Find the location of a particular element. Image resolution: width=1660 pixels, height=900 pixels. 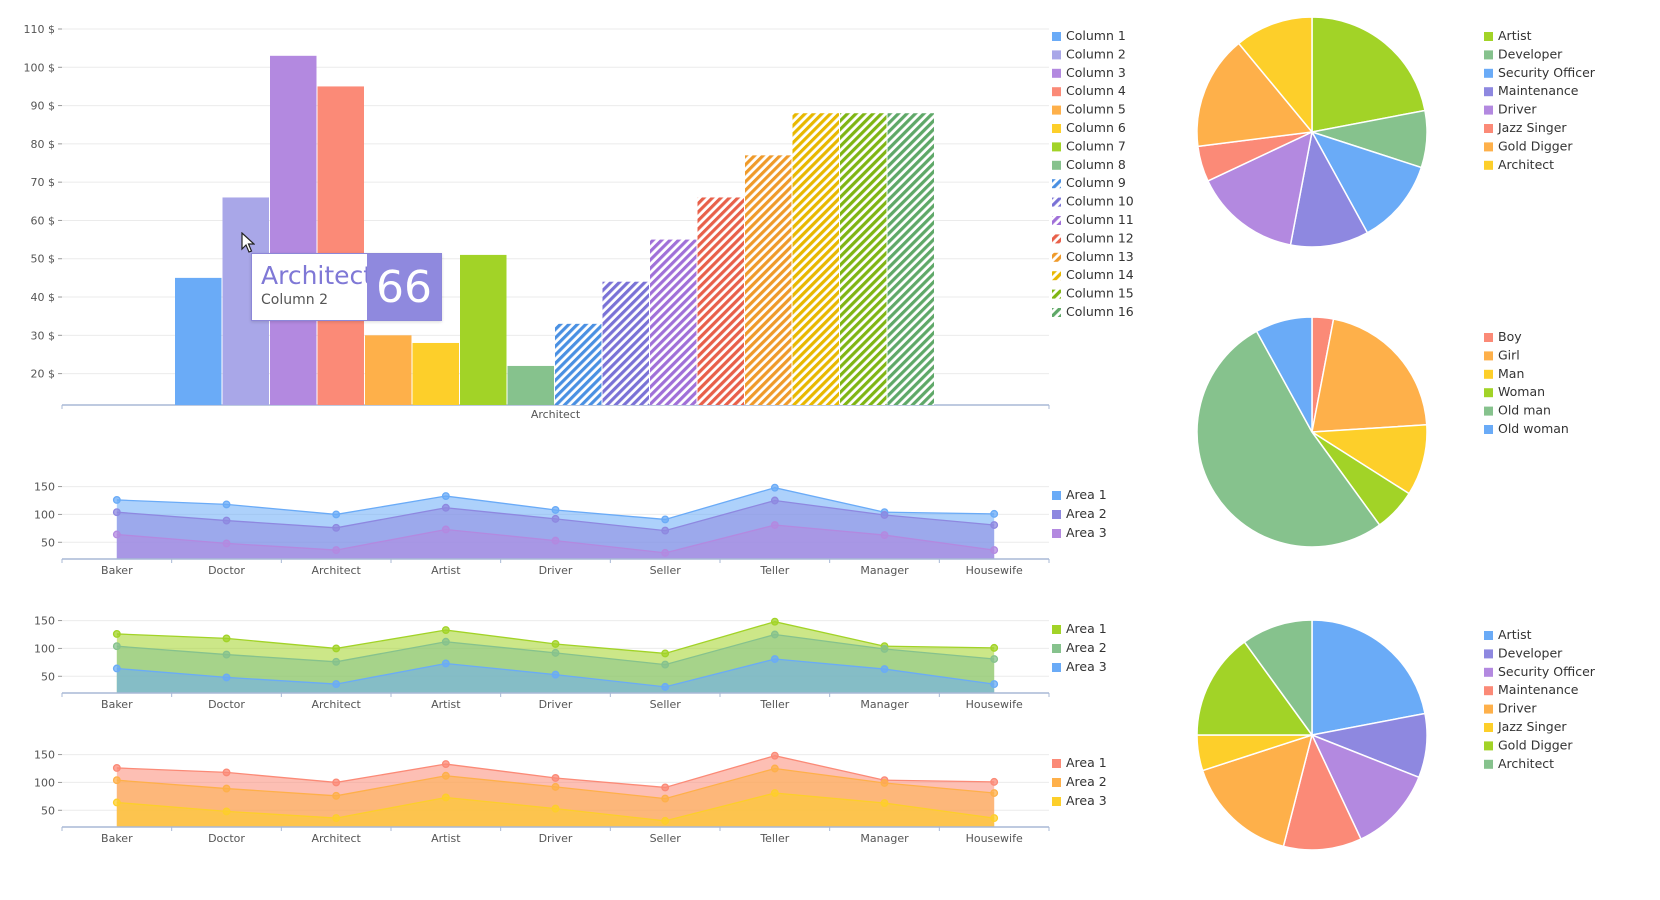

pie-slice-old-man is located at coordinates (1288, 439).